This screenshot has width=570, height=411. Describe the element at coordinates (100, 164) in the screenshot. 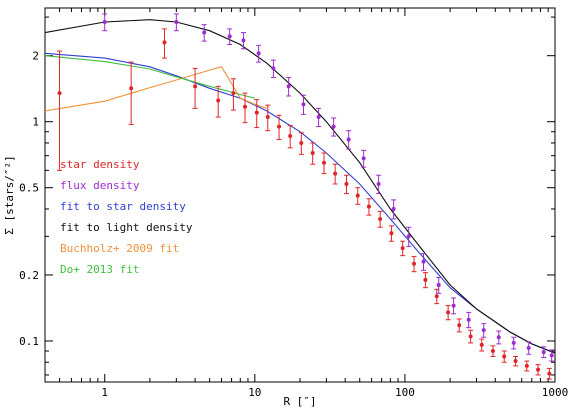

I see `legend-entry: star density` at that location.